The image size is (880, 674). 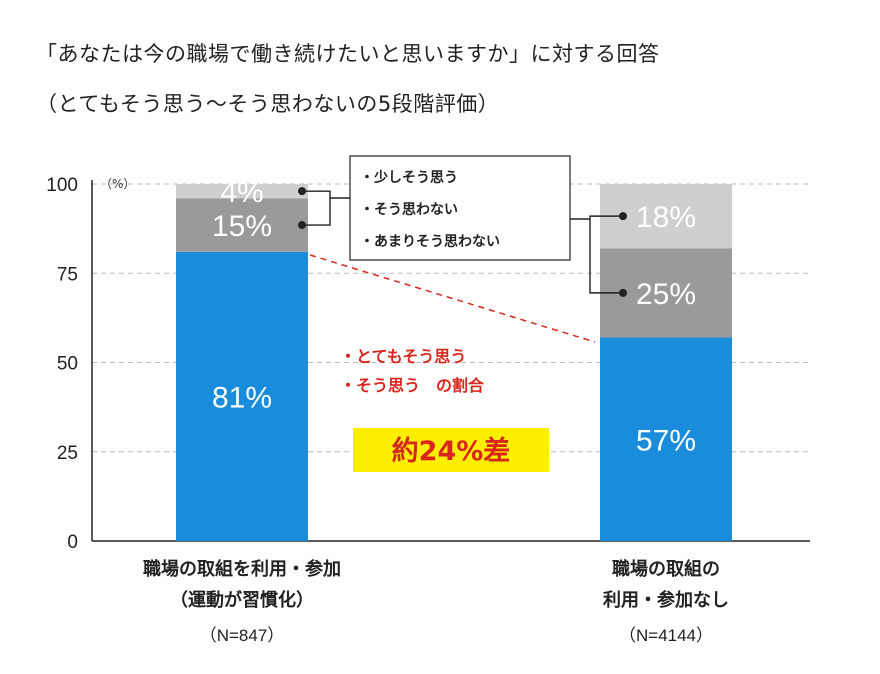 I want to click on category-2-sample-size: （N=4144）, so click(x=666, y=635).